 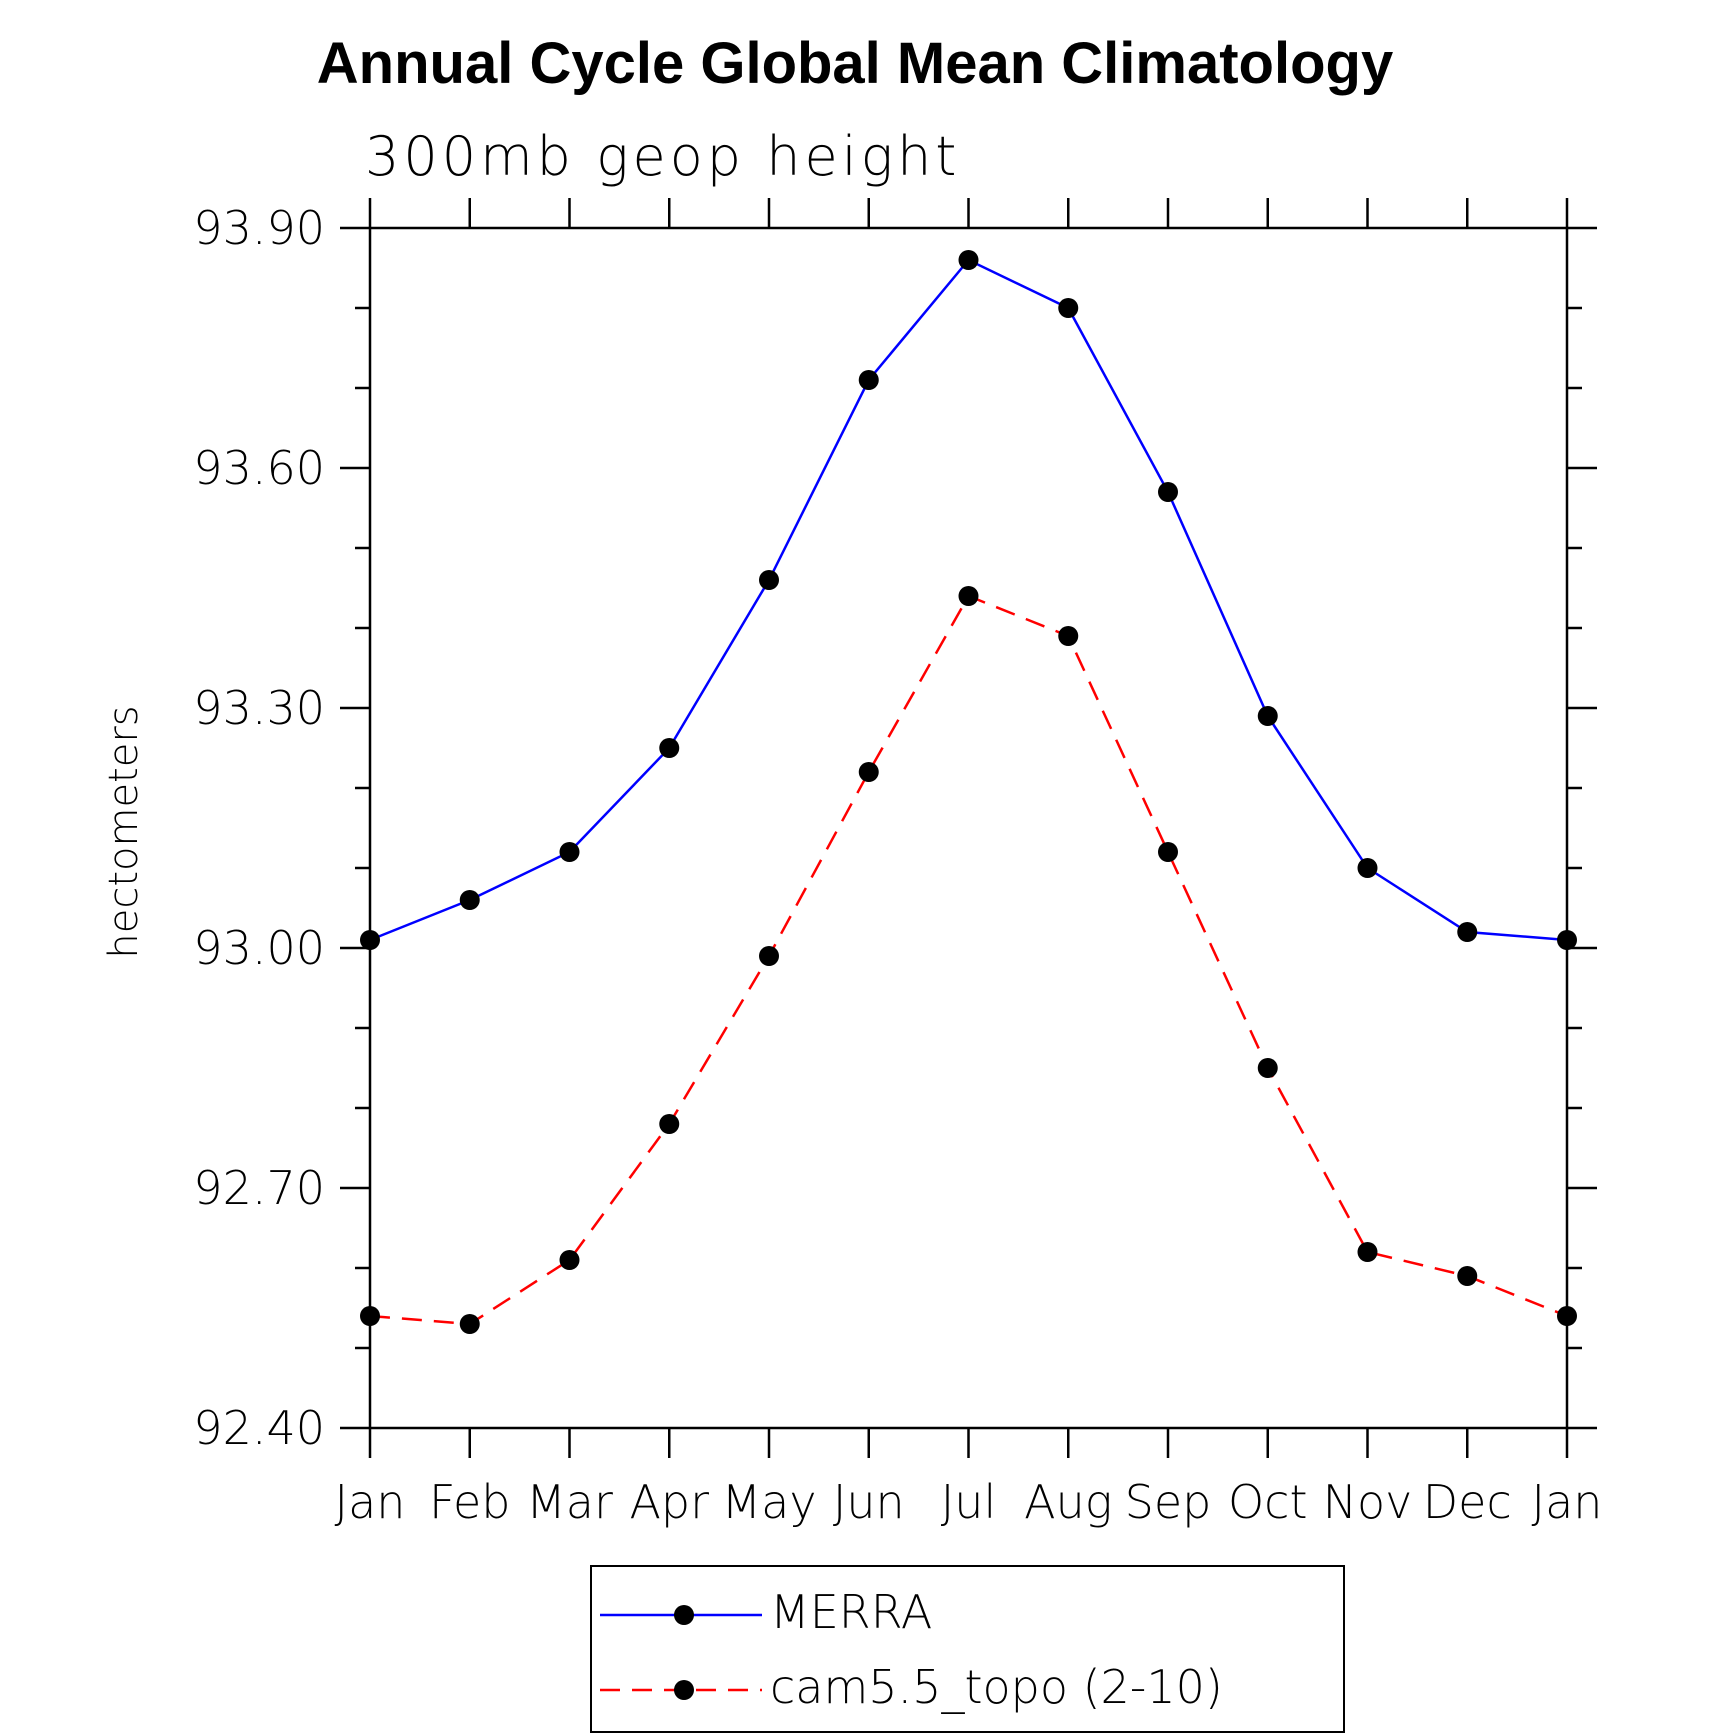 I want to click on x-tick-label: Aug, so click(x=1068, y=1502).